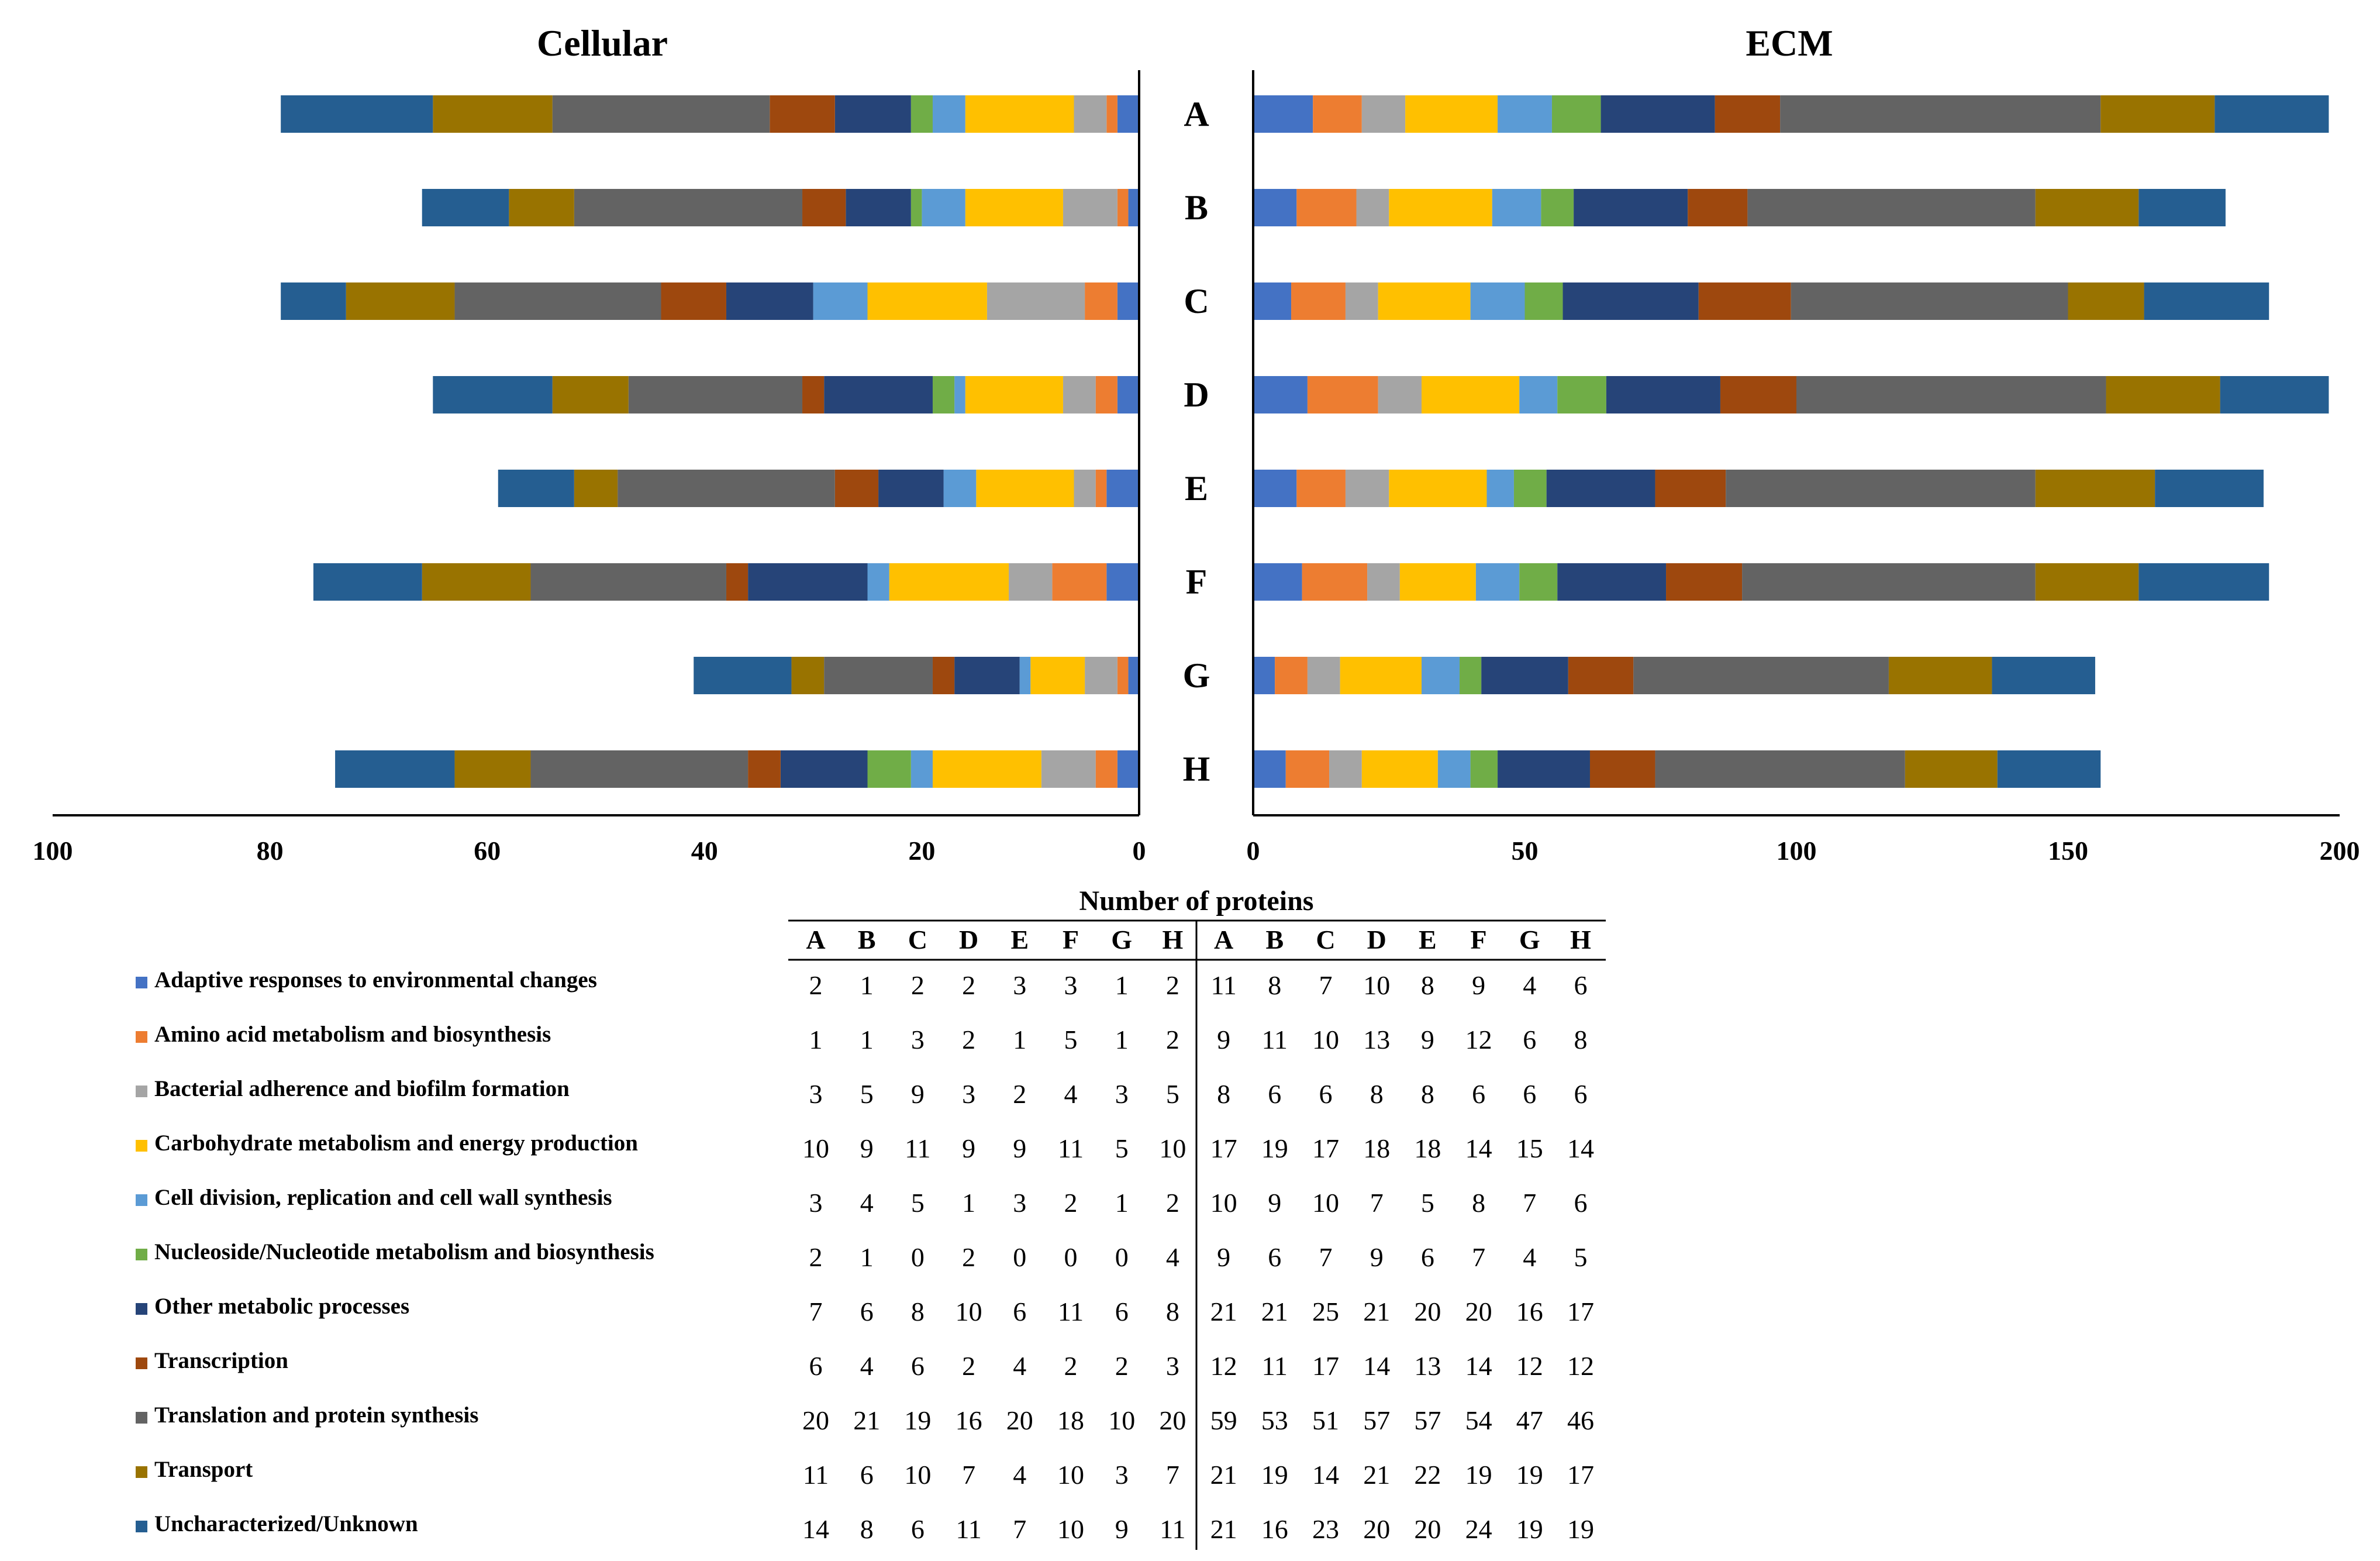  I want to click on cellular-bar-H-uncharacterized-unknown, so click(395, 769).